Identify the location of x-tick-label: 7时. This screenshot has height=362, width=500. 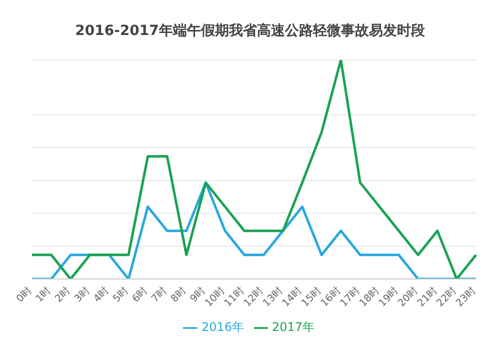
(159, 294).